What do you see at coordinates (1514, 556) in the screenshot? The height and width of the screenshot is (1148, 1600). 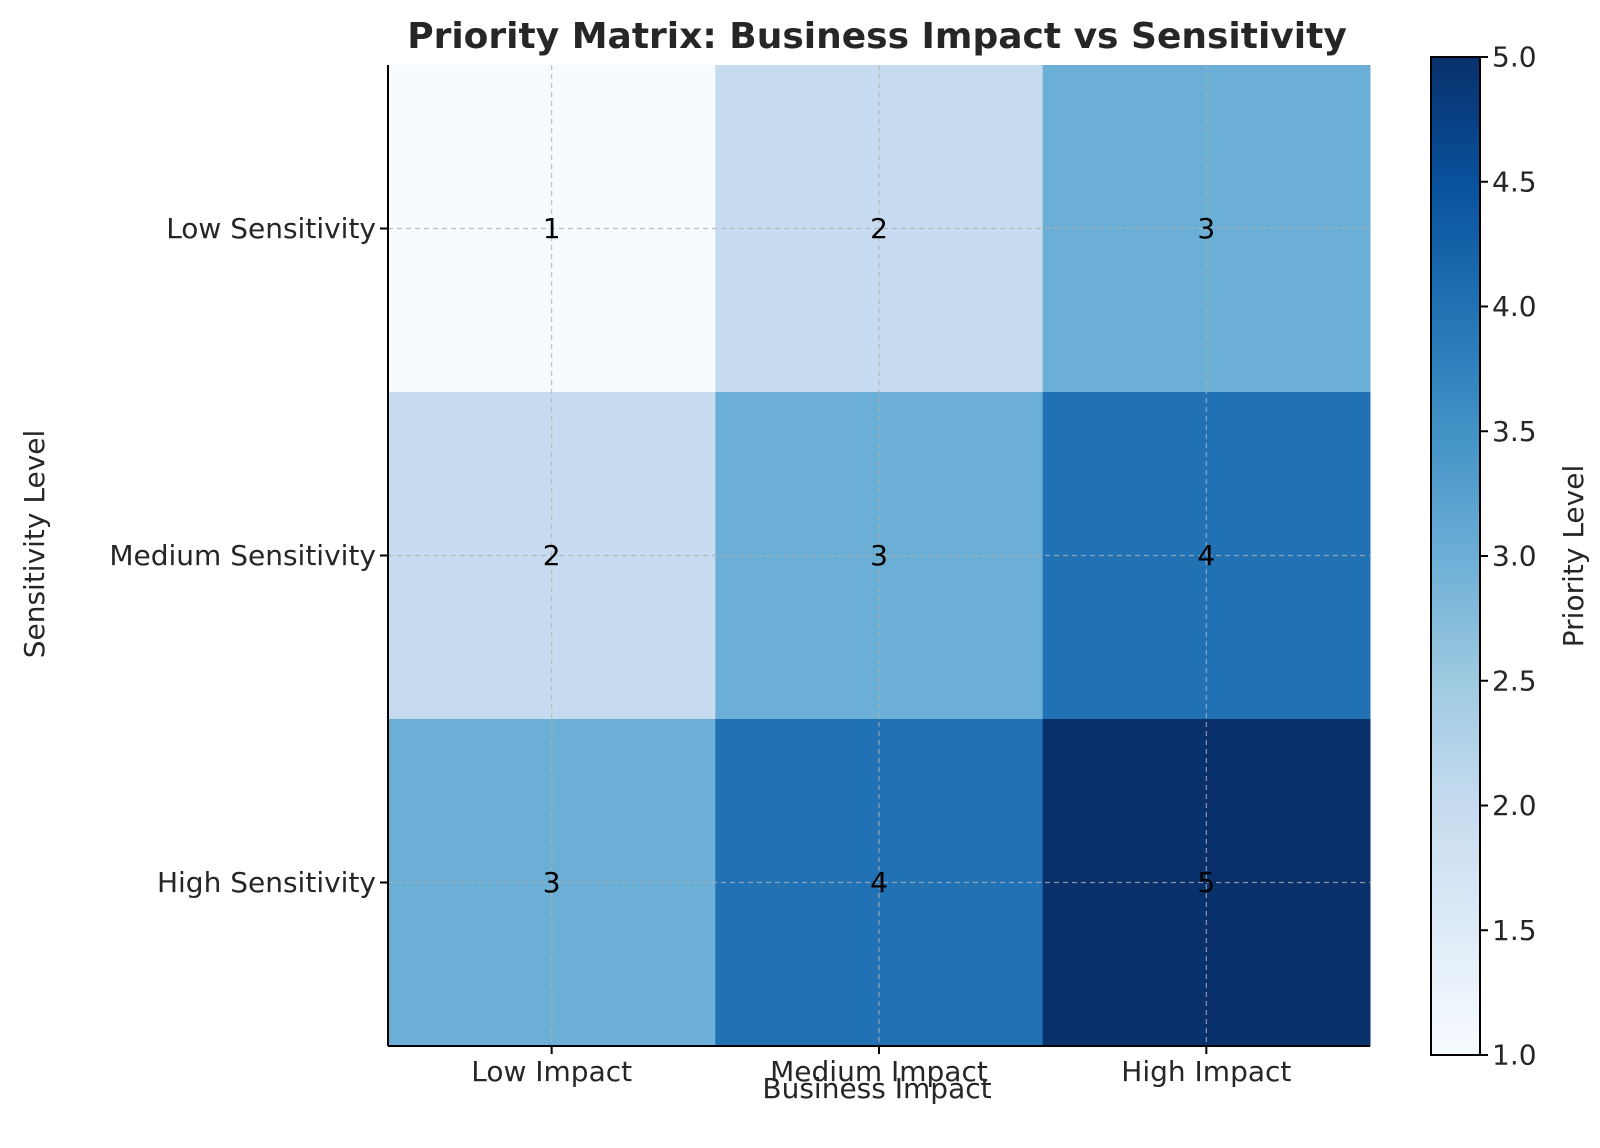 I see `colorbar-tick-label: 3.0` at bounding box center [1514, 556].